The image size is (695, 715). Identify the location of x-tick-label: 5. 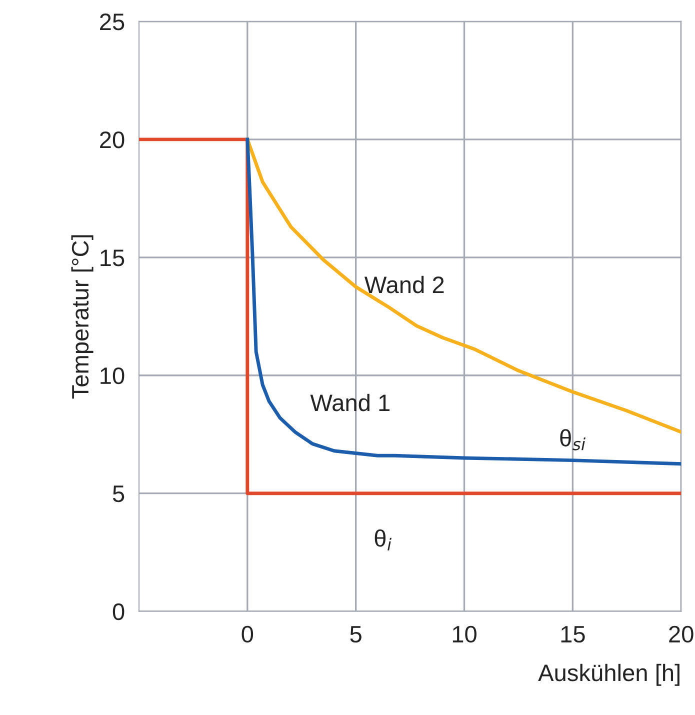
(356, 634).